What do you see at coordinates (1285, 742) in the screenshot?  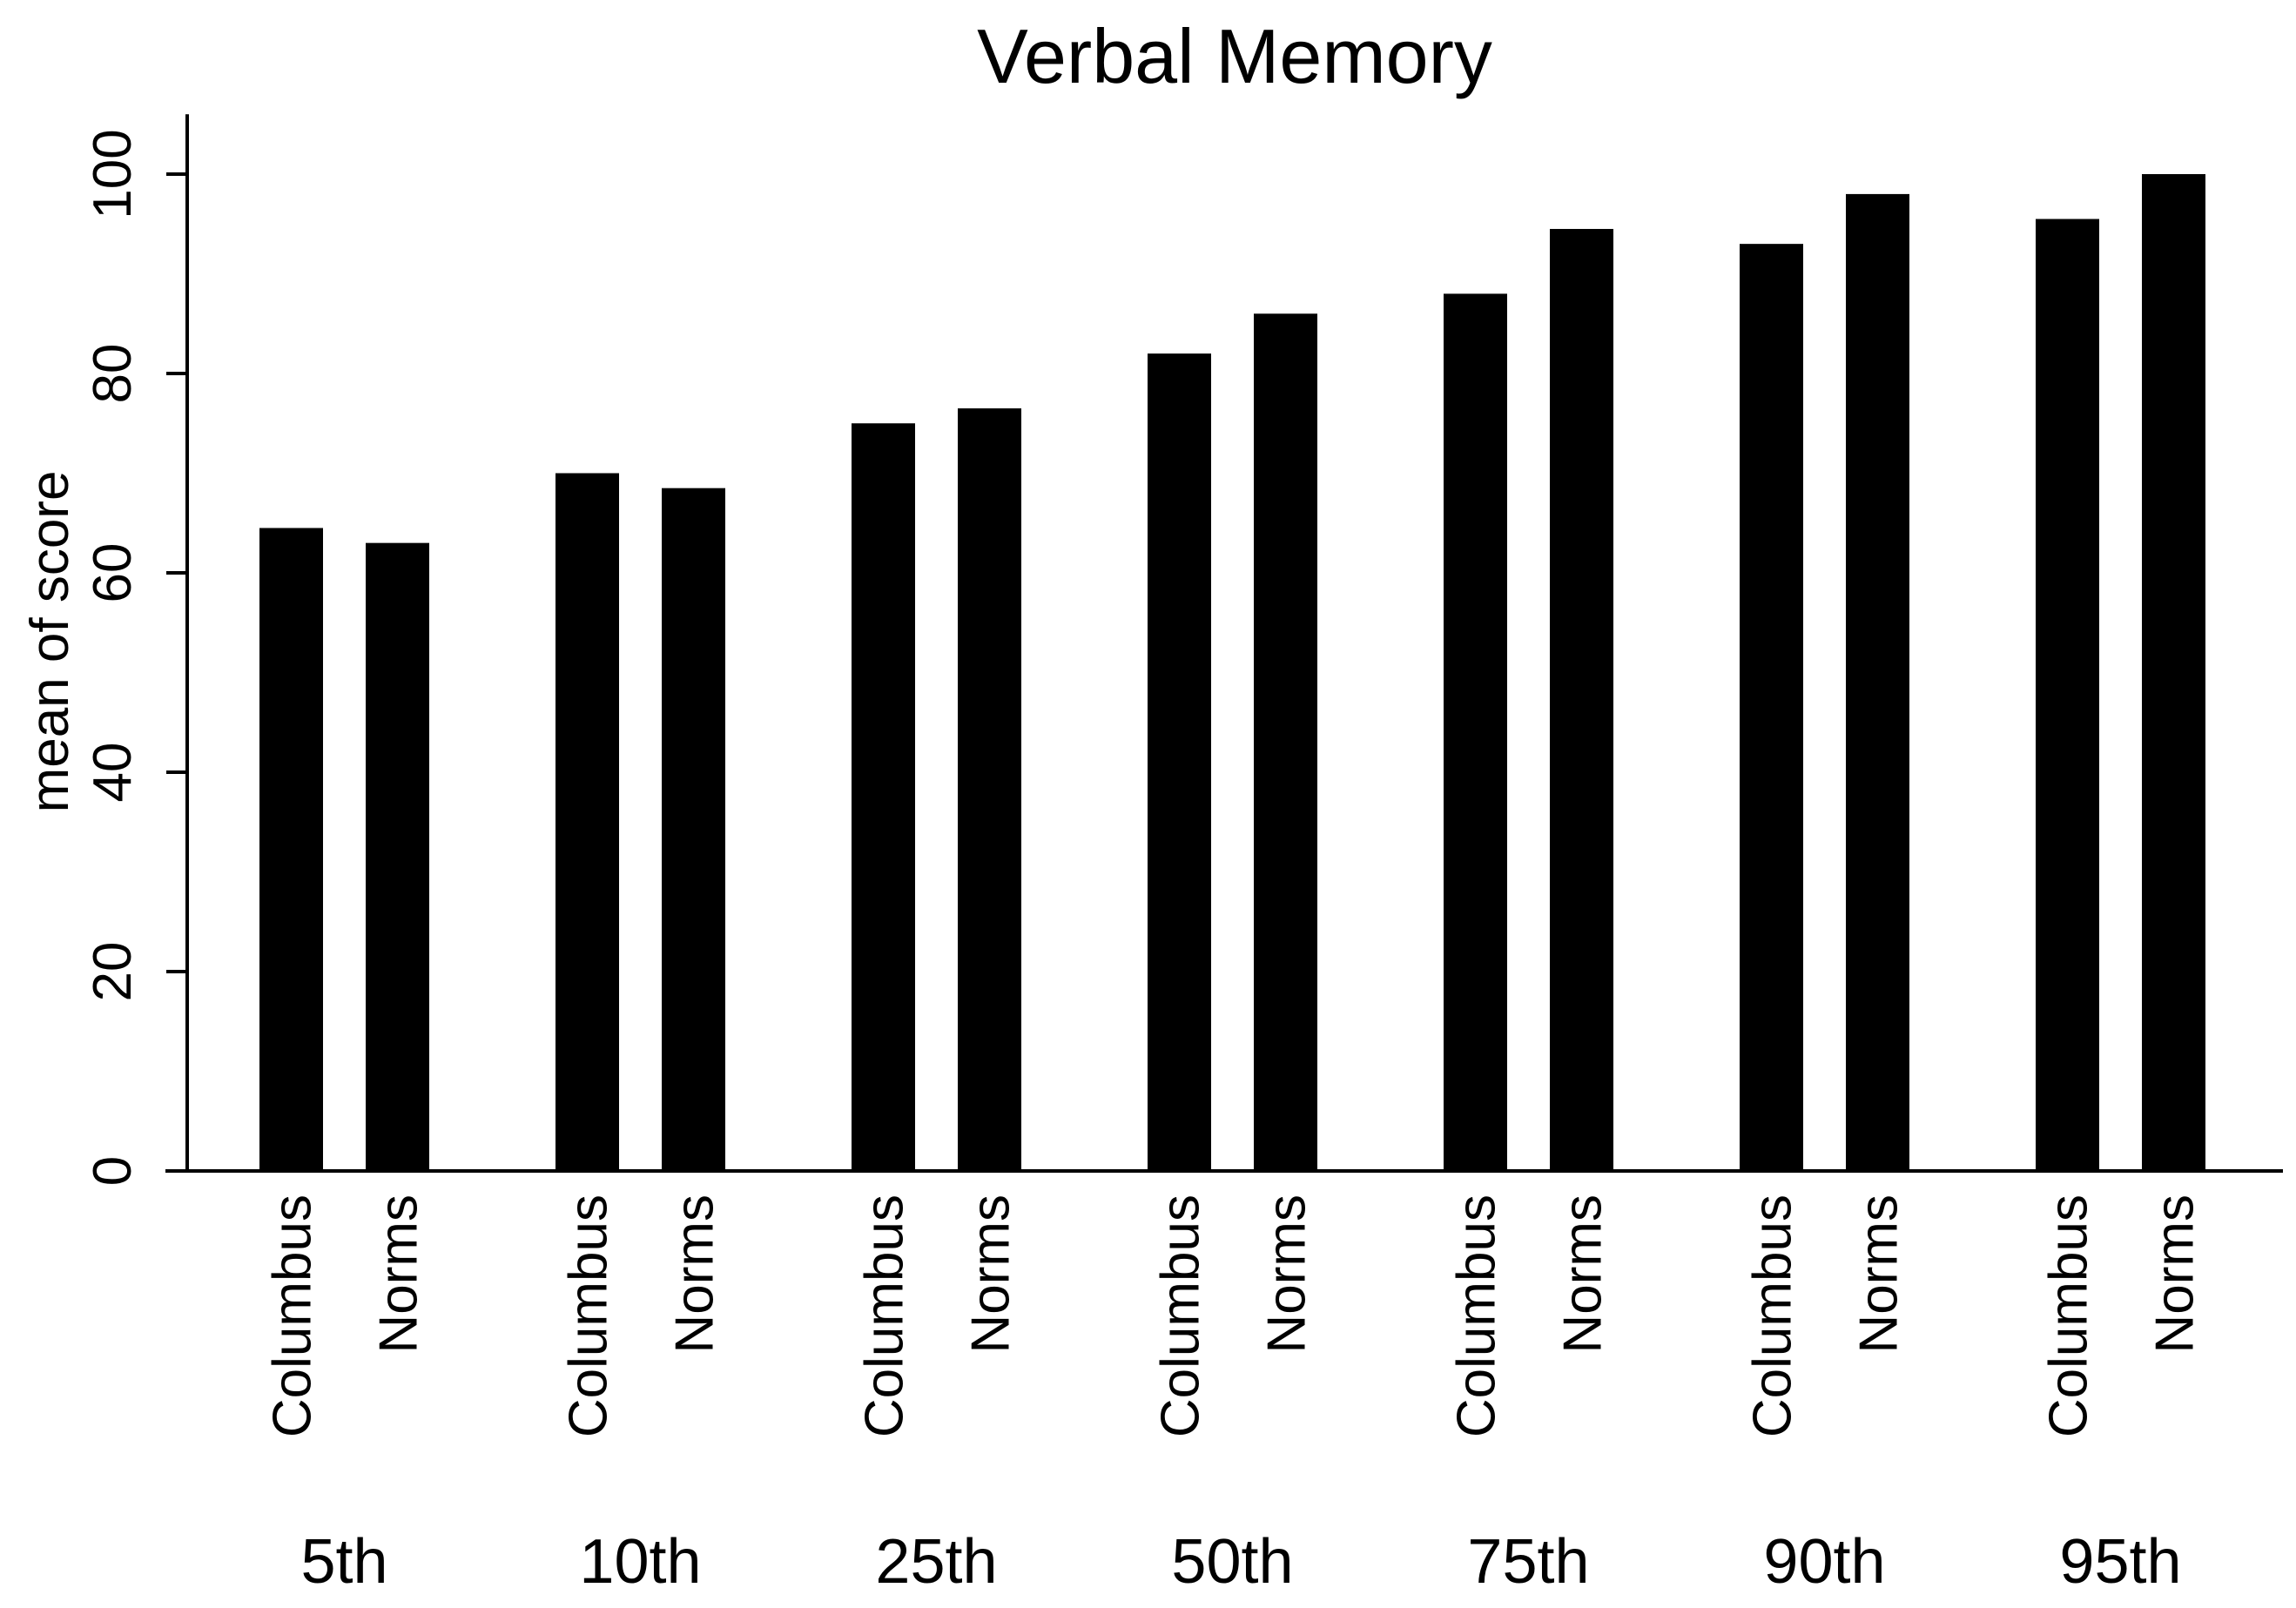 I see `bar-50th-norms` at bounding box center [1285, 742].